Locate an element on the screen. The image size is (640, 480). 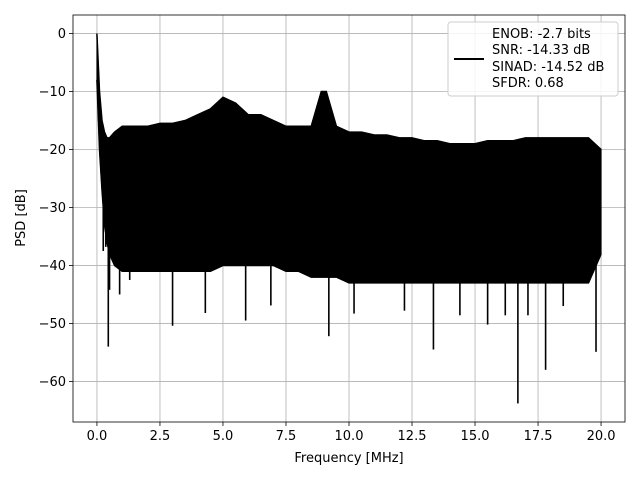
x-tick-label: 2.5 is located at coordinates (160, 436).